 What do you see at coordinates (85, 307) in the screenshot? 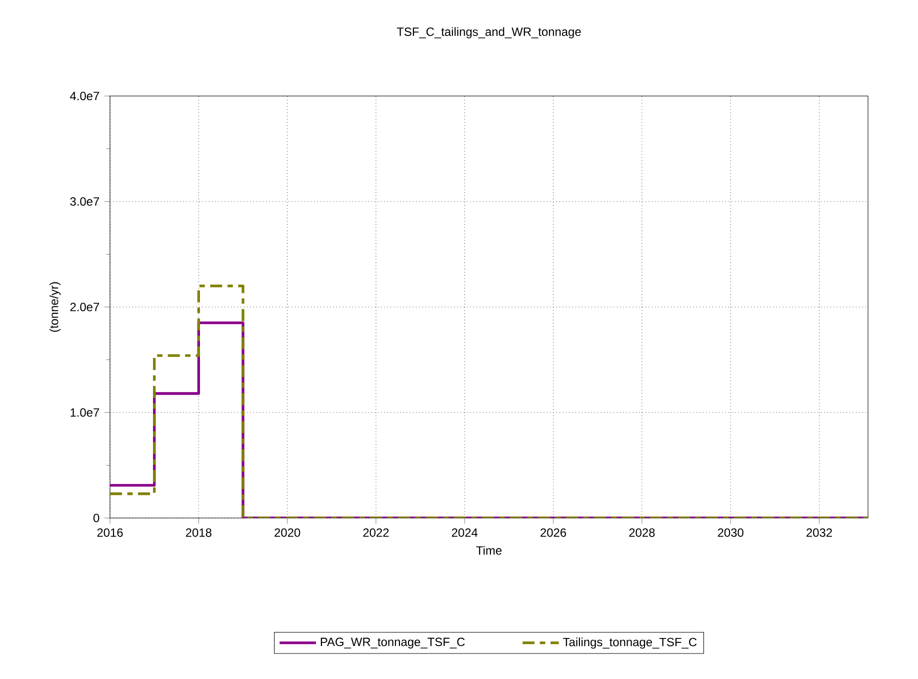
I see `y-tick-label: 2.0e7` at bounding box center [85, 307].